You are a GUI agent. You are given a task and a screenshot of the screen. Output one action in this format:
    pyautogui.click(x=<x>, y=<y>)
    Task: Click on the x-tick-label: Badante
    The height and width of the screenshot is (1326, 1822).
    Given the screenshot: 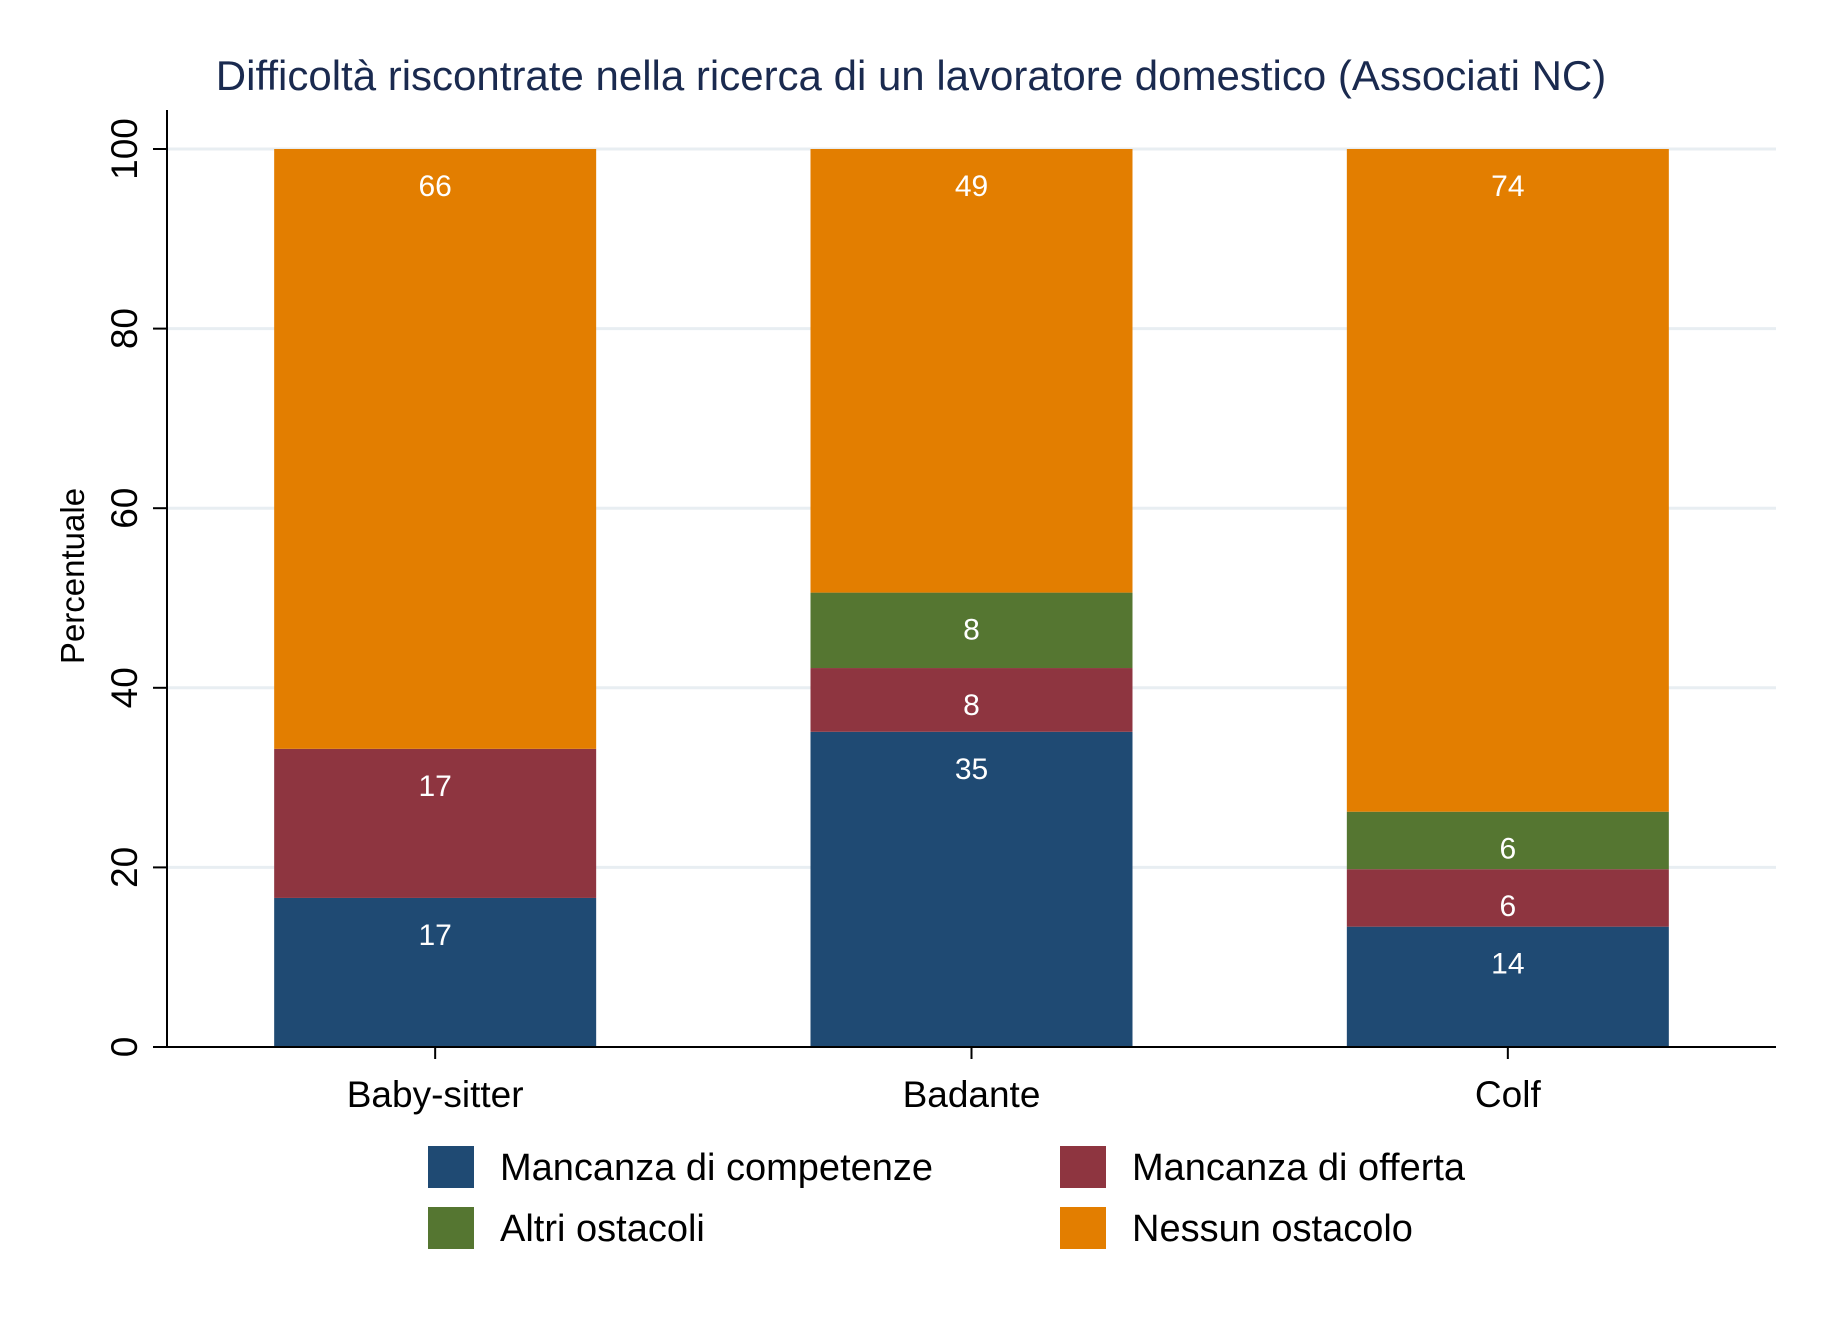 What is the action you would take?
    pyautogui.click(x=972, y=1094)
    